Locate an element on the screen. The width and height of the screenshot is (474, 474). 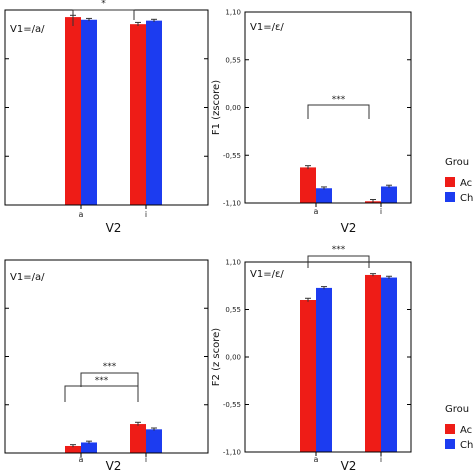
legend-2: Grou Ac Ch is located at coordinates (459, 427).